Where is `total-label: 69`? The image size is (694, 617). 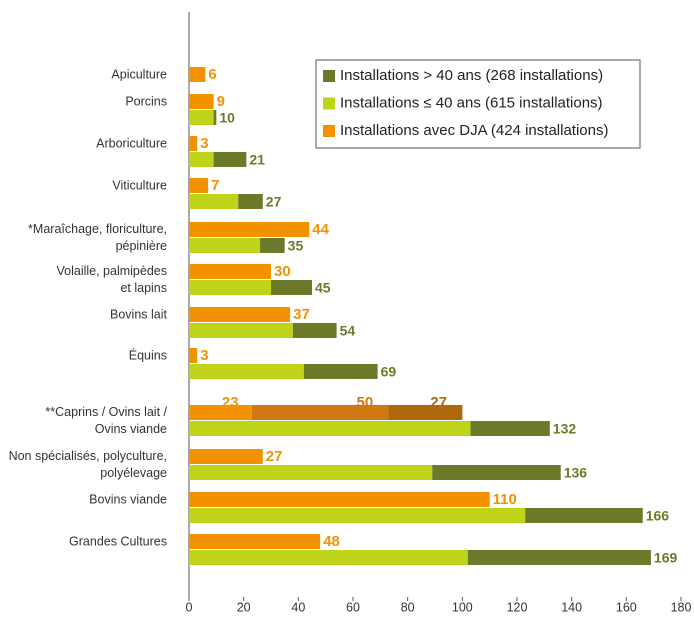 total-label: 69 is located at coordinates (389, 372).